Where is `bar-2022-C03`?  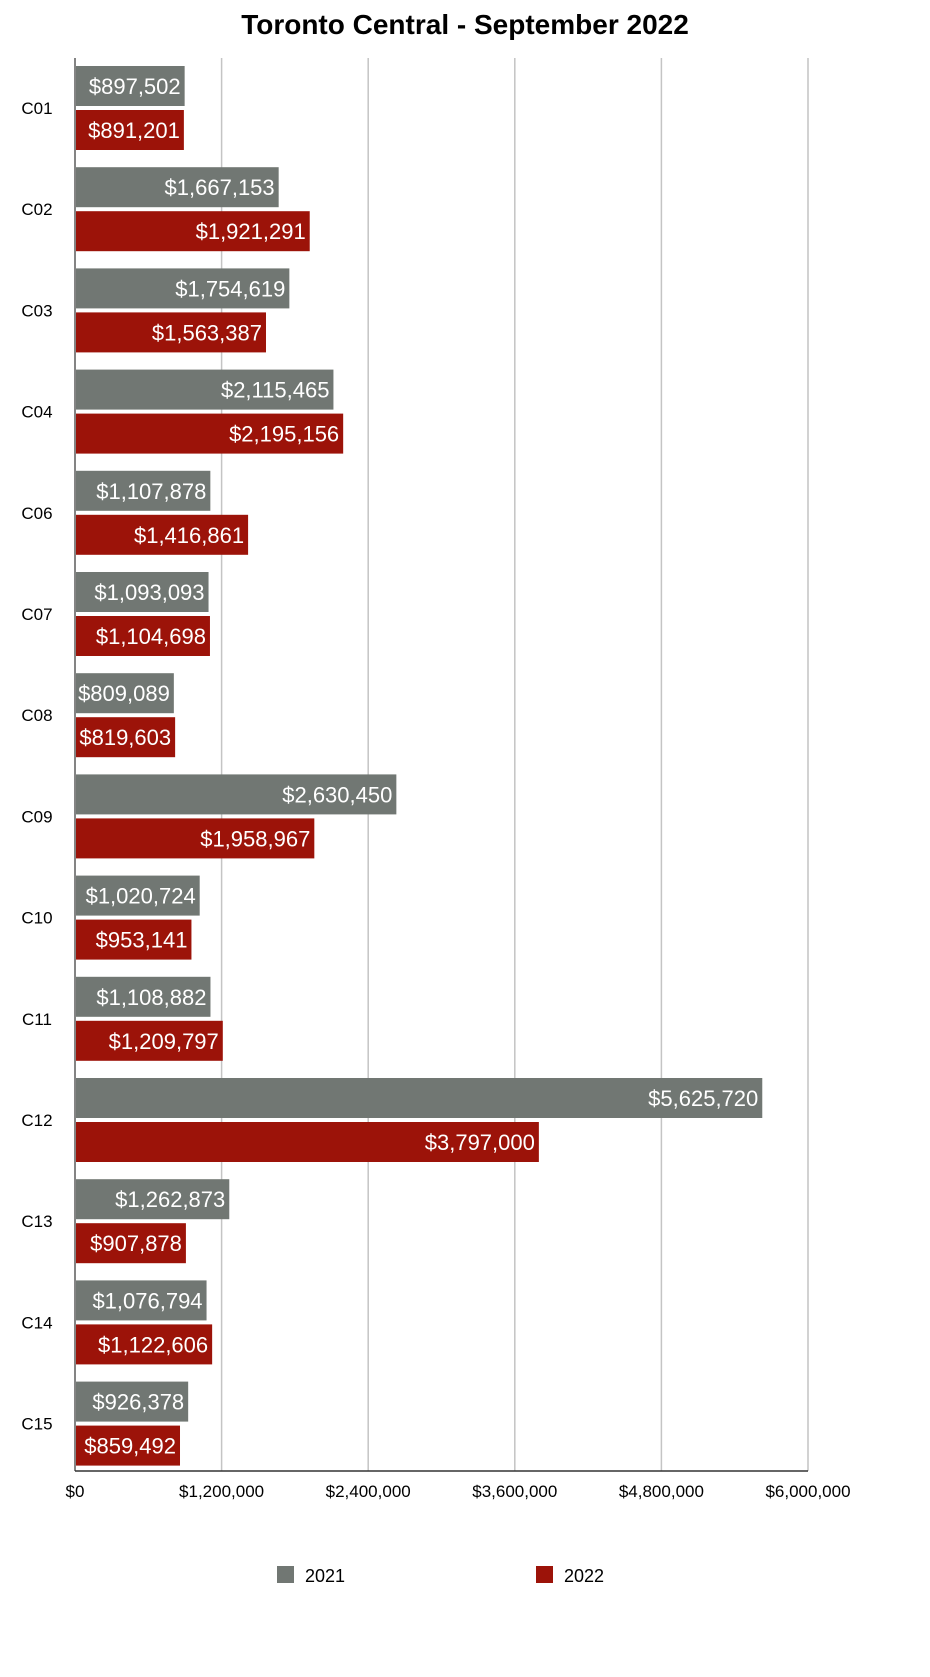
bar-2022-C03 is located at coordinates (171, 332).